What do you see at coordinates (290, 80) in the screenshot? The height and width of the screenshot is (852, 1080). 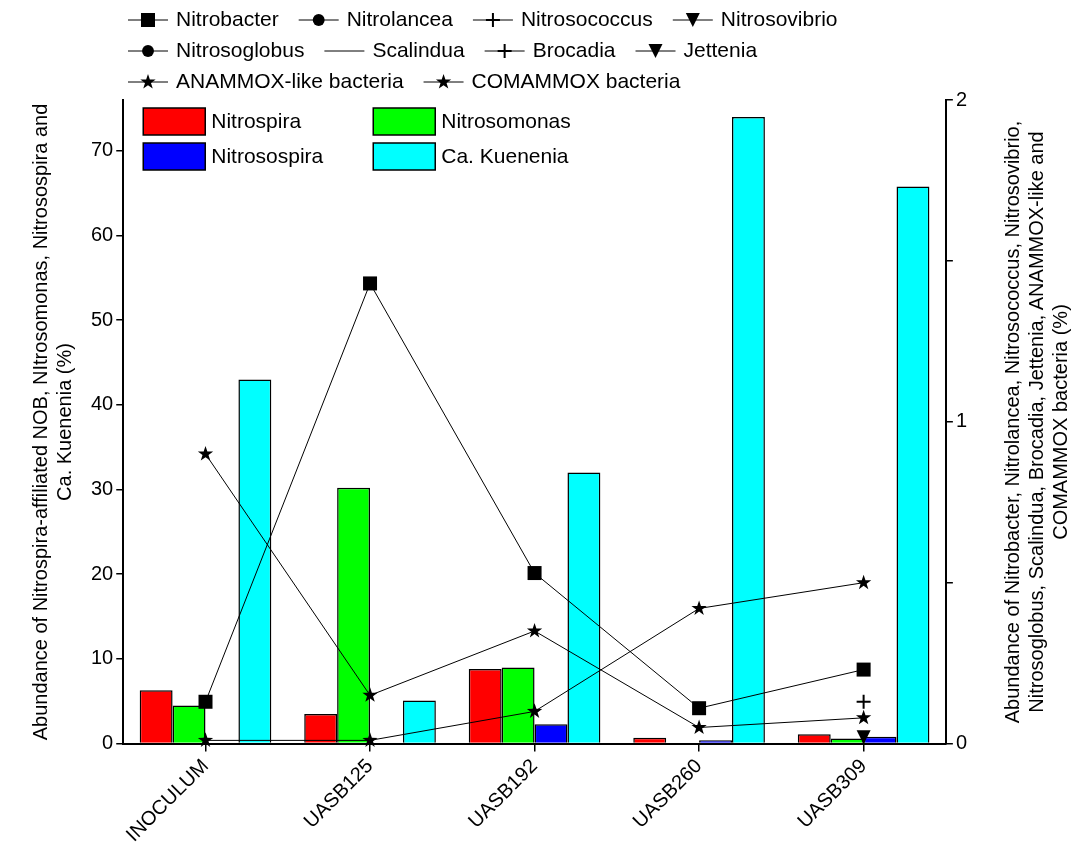 I see `legend-label: ANAMMOX-like bacteria` at bounding box center [290, 80].